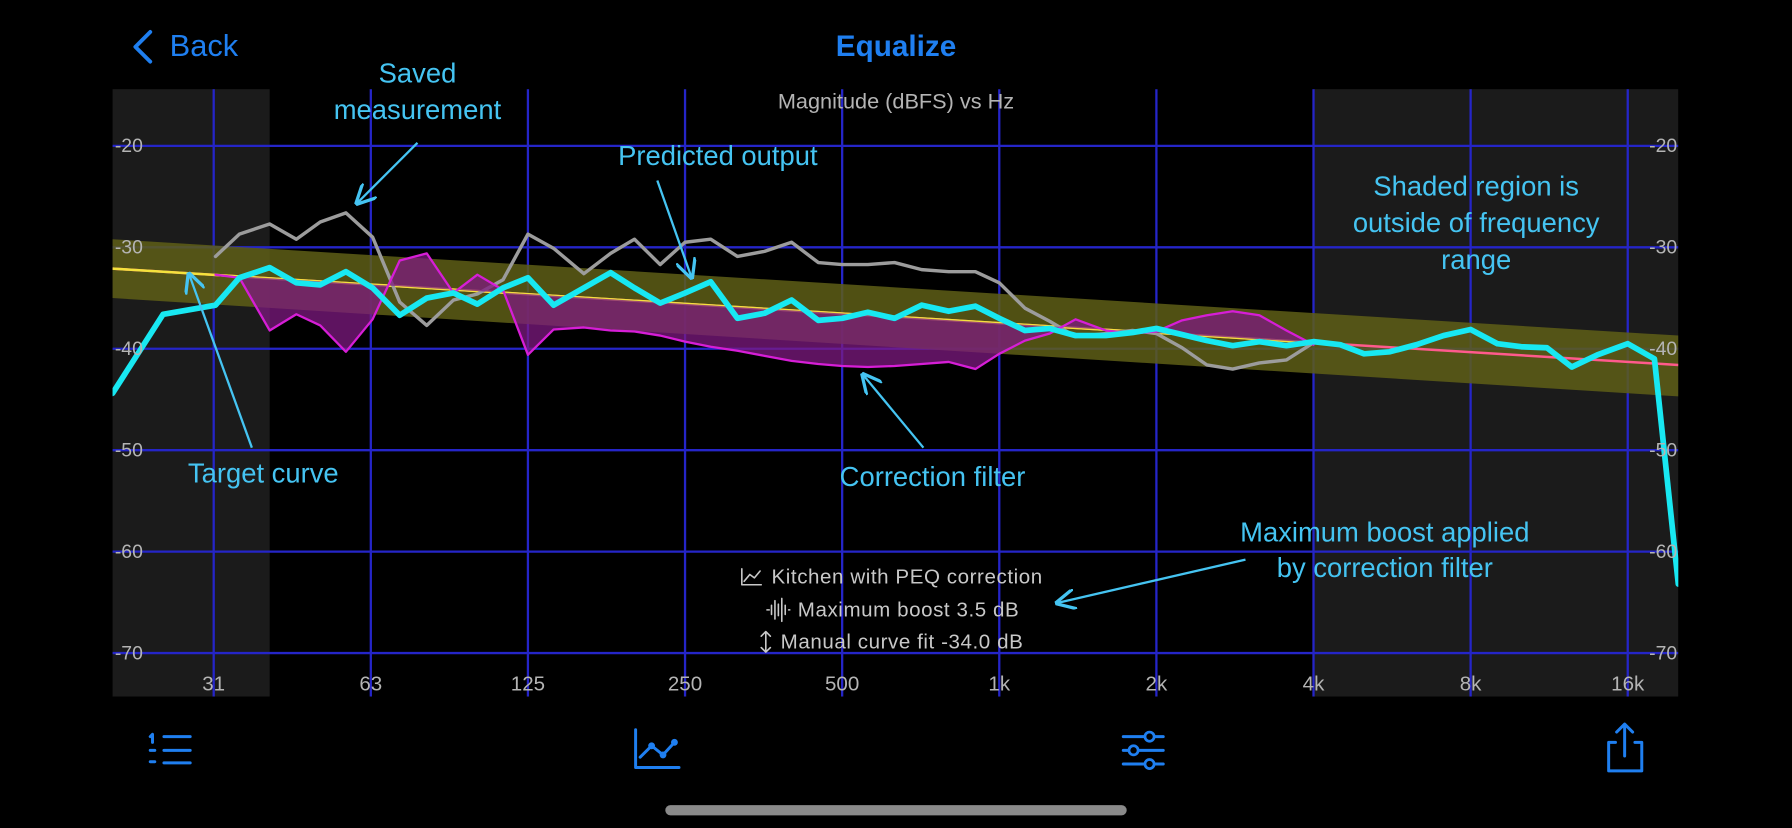  I want to click on x-tick-label: 500, so click(842, 684).